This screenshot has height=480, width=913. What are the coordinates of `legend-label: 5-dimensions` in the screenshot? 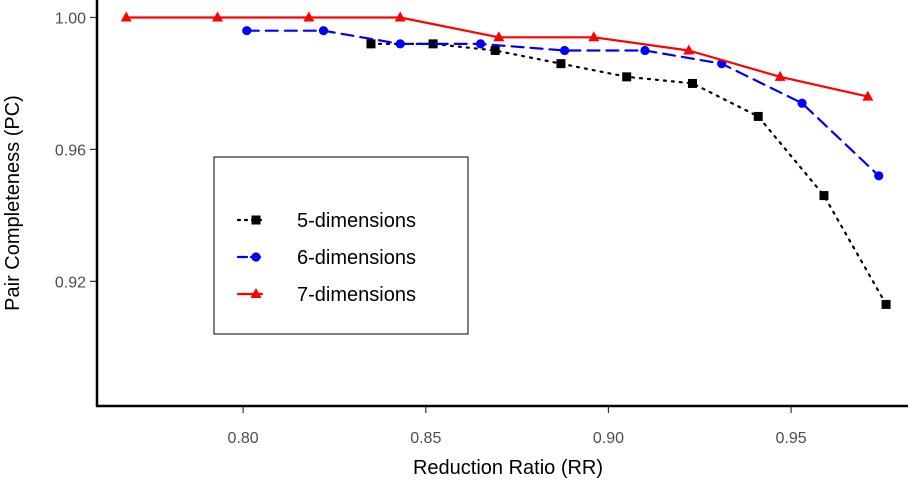 It's located at (356, 221).